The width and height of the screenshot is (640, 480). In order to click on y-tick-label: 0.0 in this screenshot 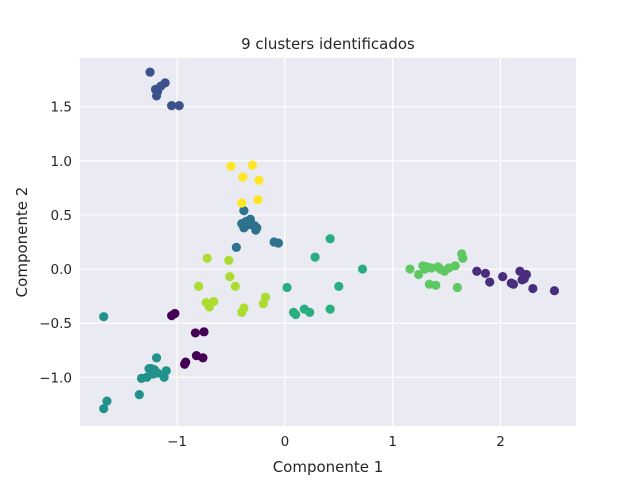, I will do `click(61, 270)`.